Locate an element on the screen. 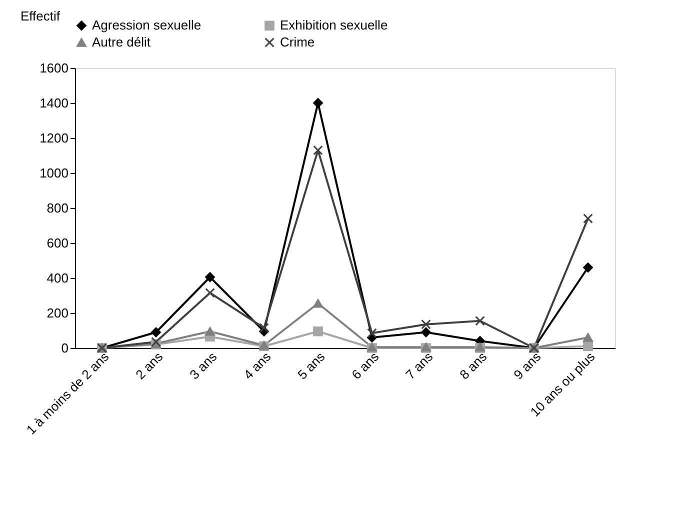  x-tick-label: 6 ans is located at coordinates (365, 365).